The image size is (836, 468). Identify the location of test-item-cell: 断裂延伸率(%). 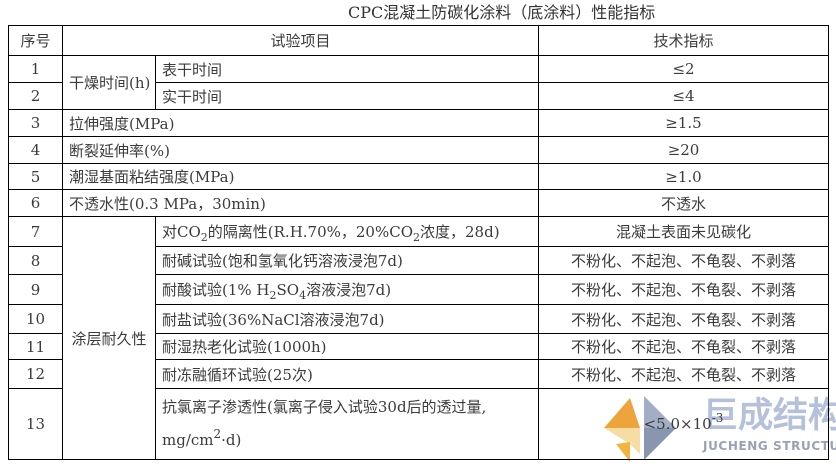
(300, 150).